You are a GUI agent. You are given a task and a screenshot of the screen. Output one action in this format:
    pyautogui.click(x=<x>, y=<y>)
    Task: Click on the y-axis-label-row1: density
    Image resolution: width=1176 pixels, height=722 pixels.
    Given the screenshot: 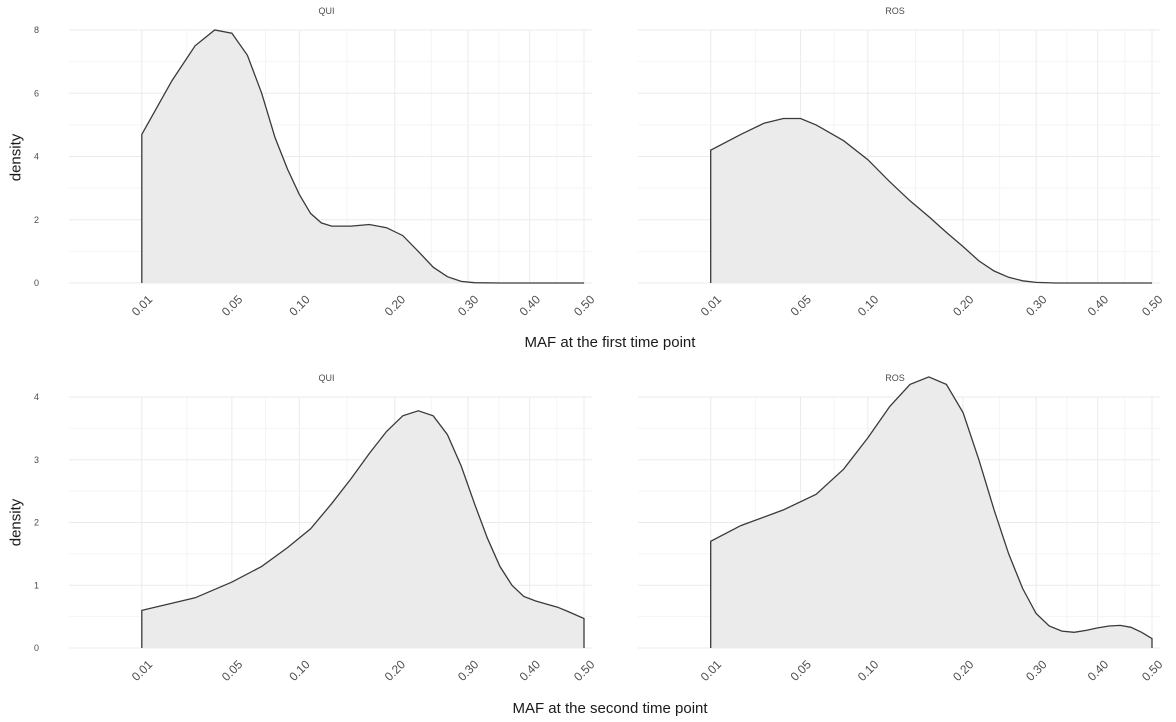 What is the action you would take?
    pyautogui.click(x=16, y=157)
    